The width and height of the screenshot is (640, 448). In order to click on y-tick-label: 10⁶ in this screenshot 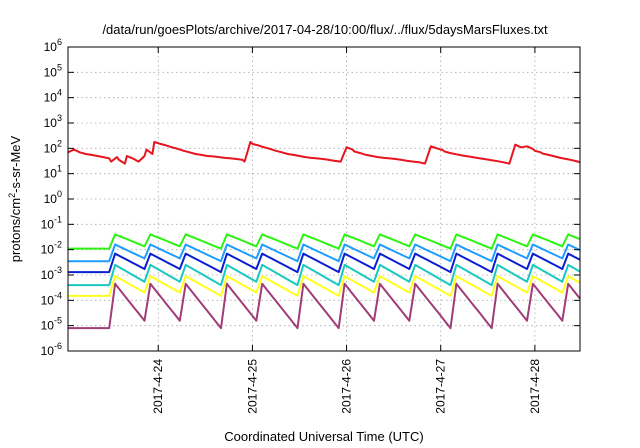, I will do `click(53, 45)`.